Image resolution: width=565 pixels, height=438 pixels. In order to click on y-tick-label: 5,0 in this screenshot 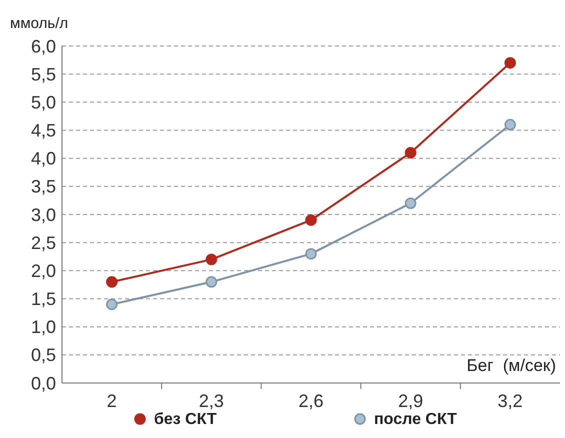, I will do `click(43, 102)`.